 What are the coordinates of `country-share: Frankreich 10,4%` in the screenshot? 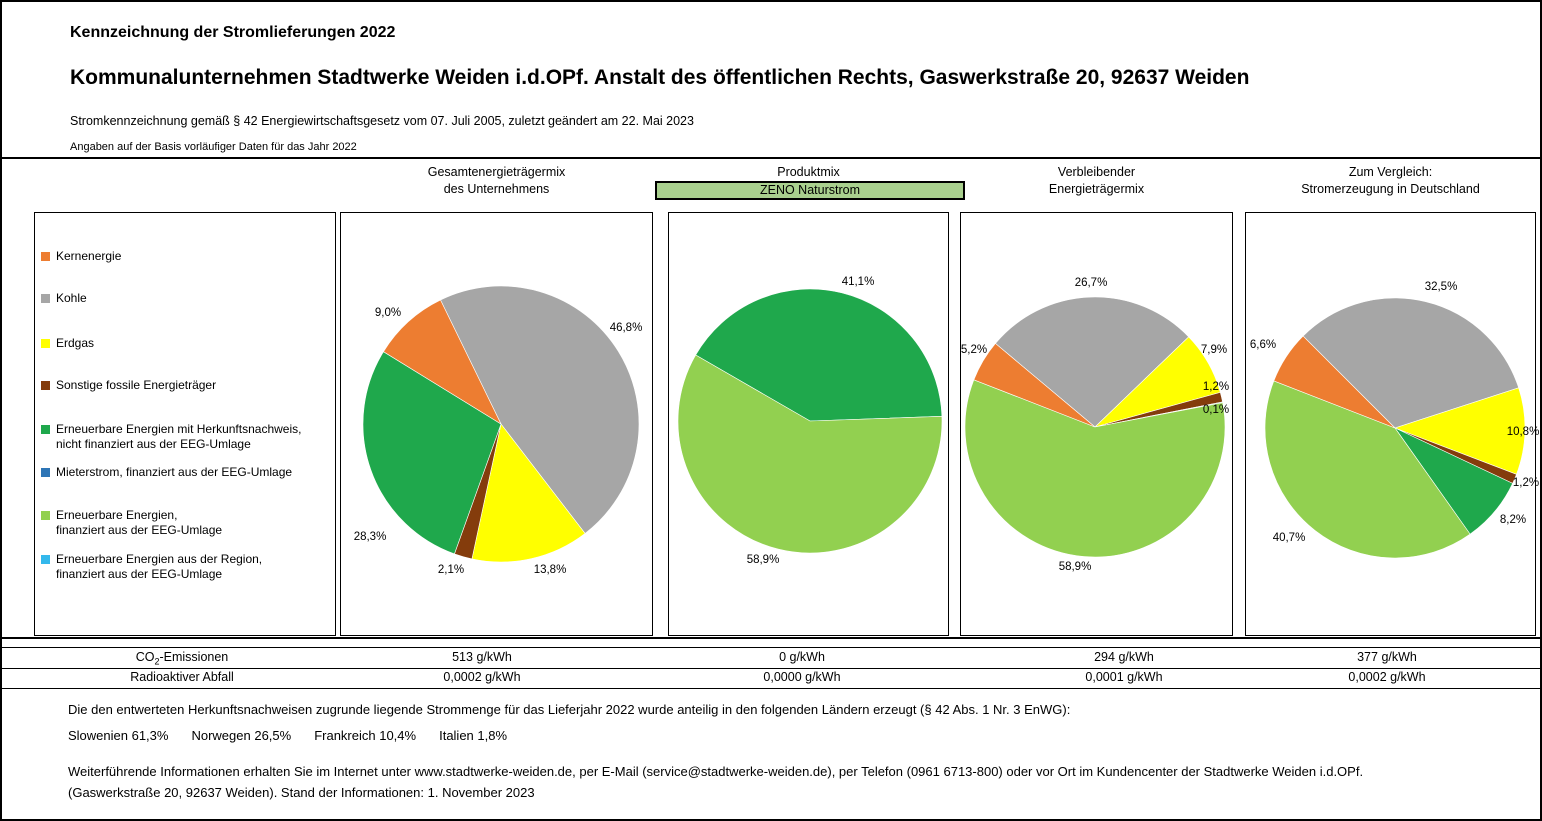 It's located at (365, 735).